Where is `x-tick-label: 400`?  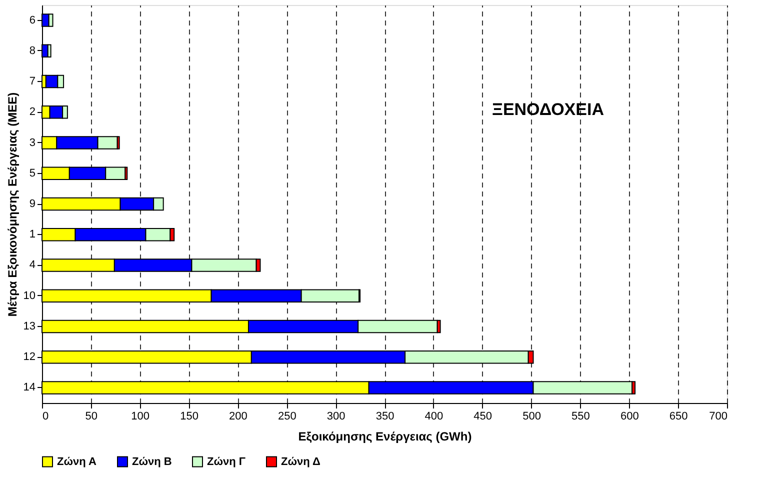
x-tick-label: 400 is located at coordinates (434, 416).